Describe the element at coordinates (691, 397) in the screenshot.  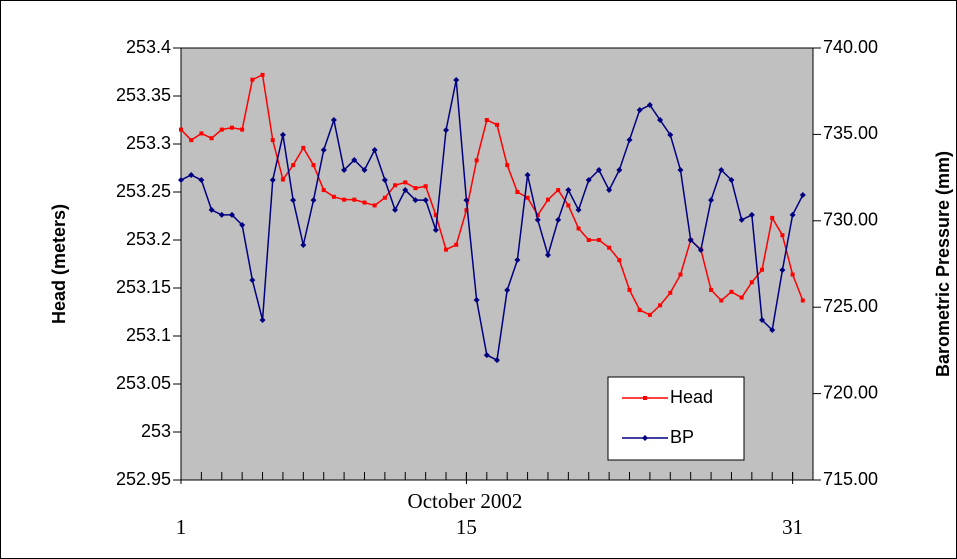
I see `legend-label: Head` at that location.